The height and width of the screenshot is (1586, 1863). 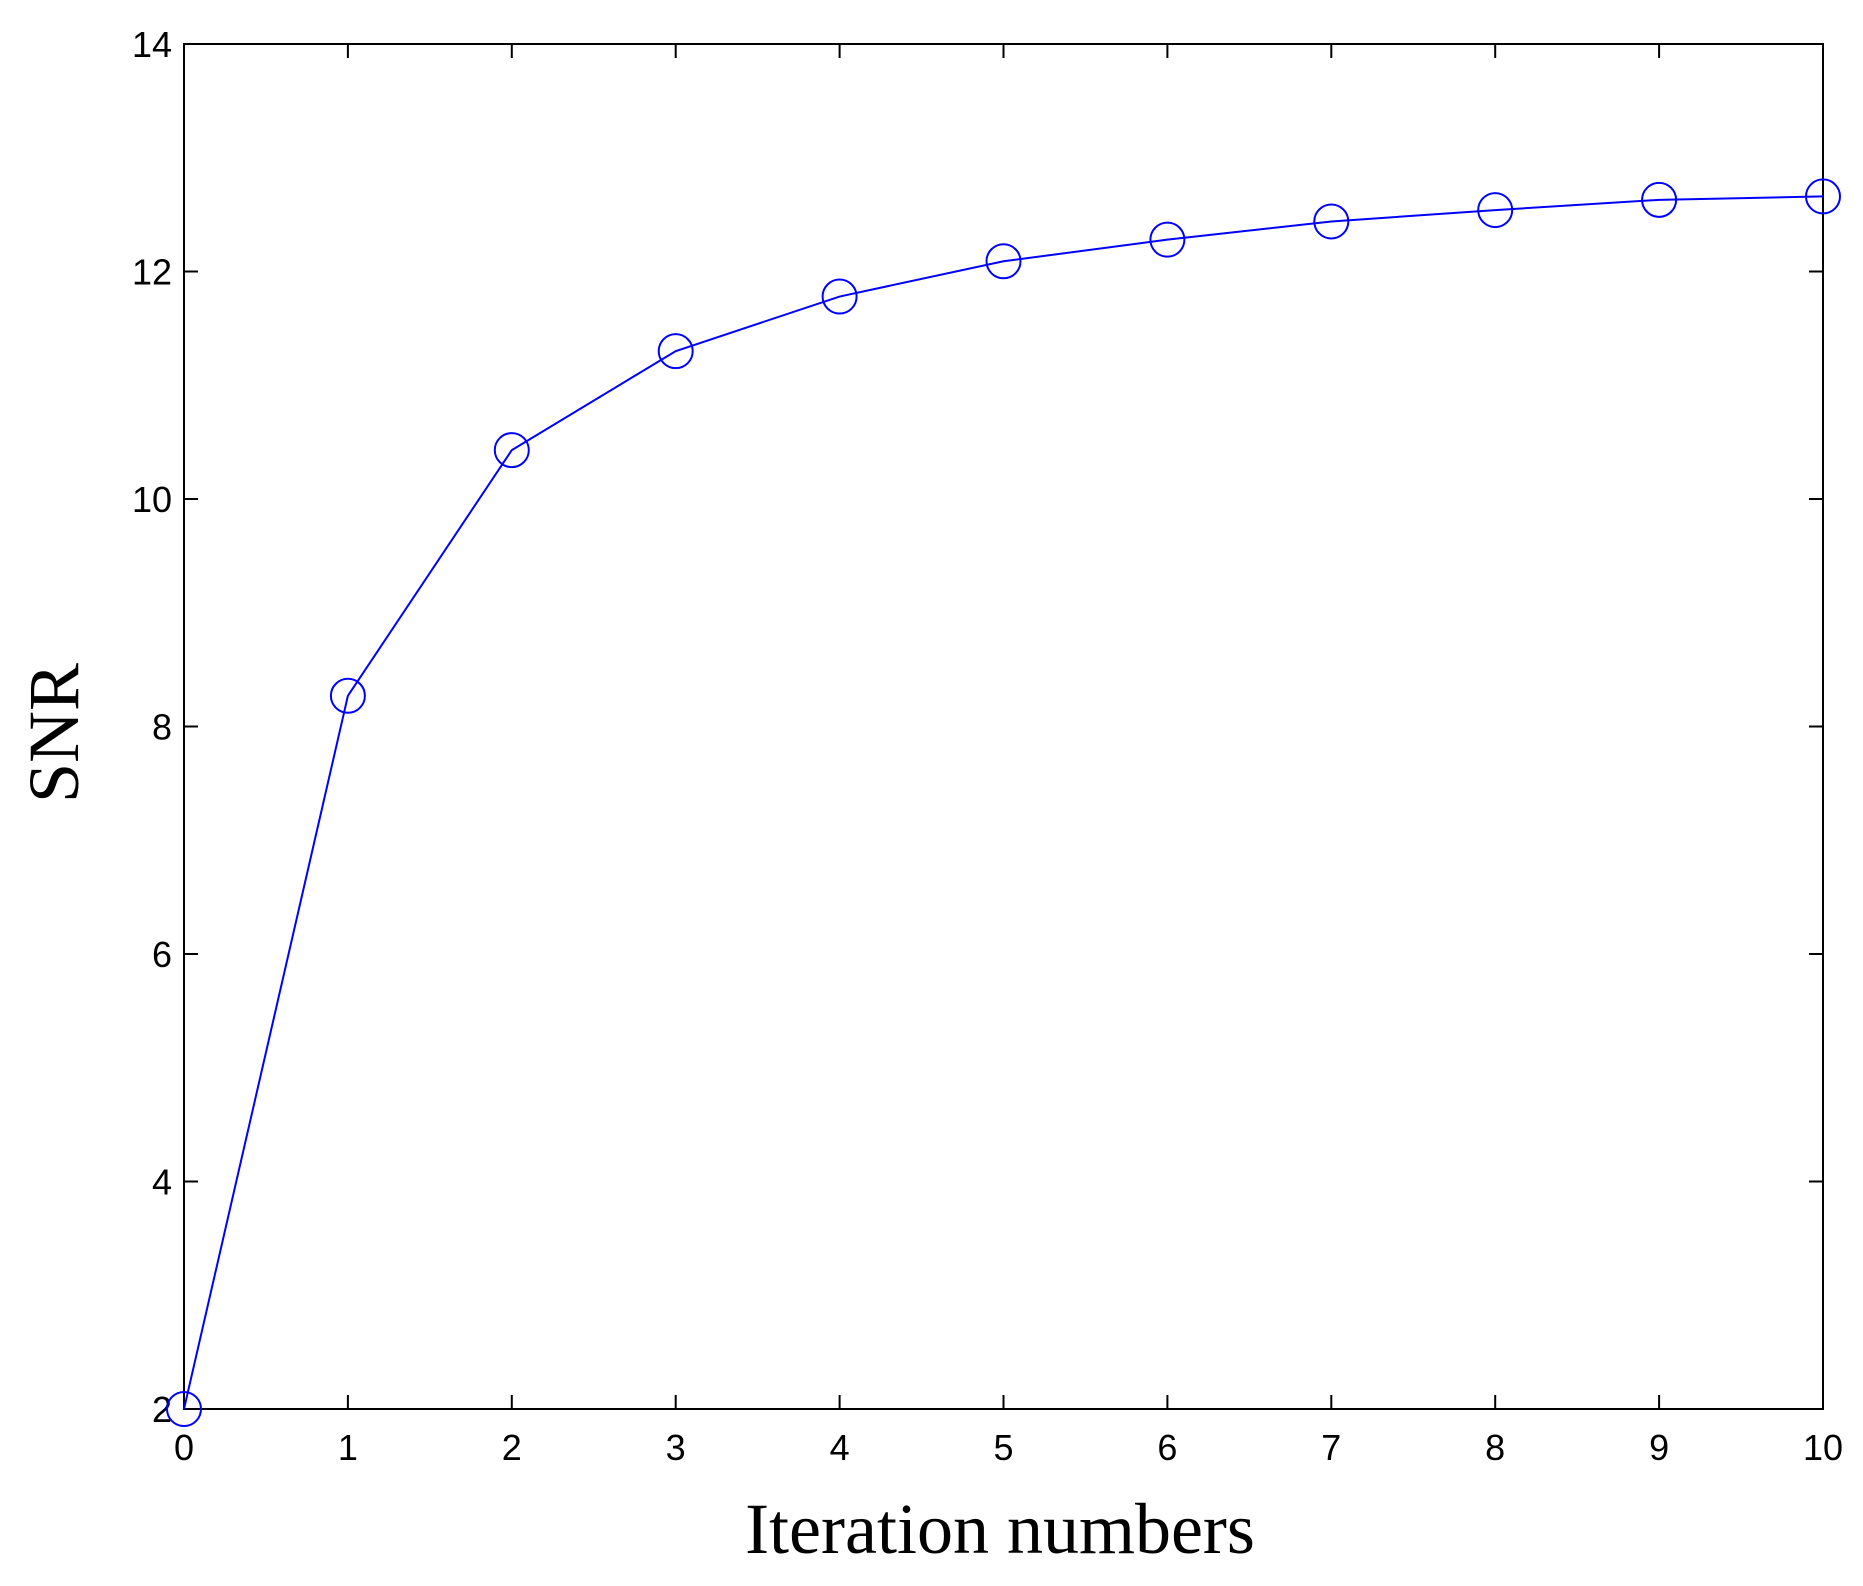 What do you see at coordinates (1000, 1529) in the screenshot?
I see `x-axis-label: Iteration numbers` at bounding box center [1000, 1529].